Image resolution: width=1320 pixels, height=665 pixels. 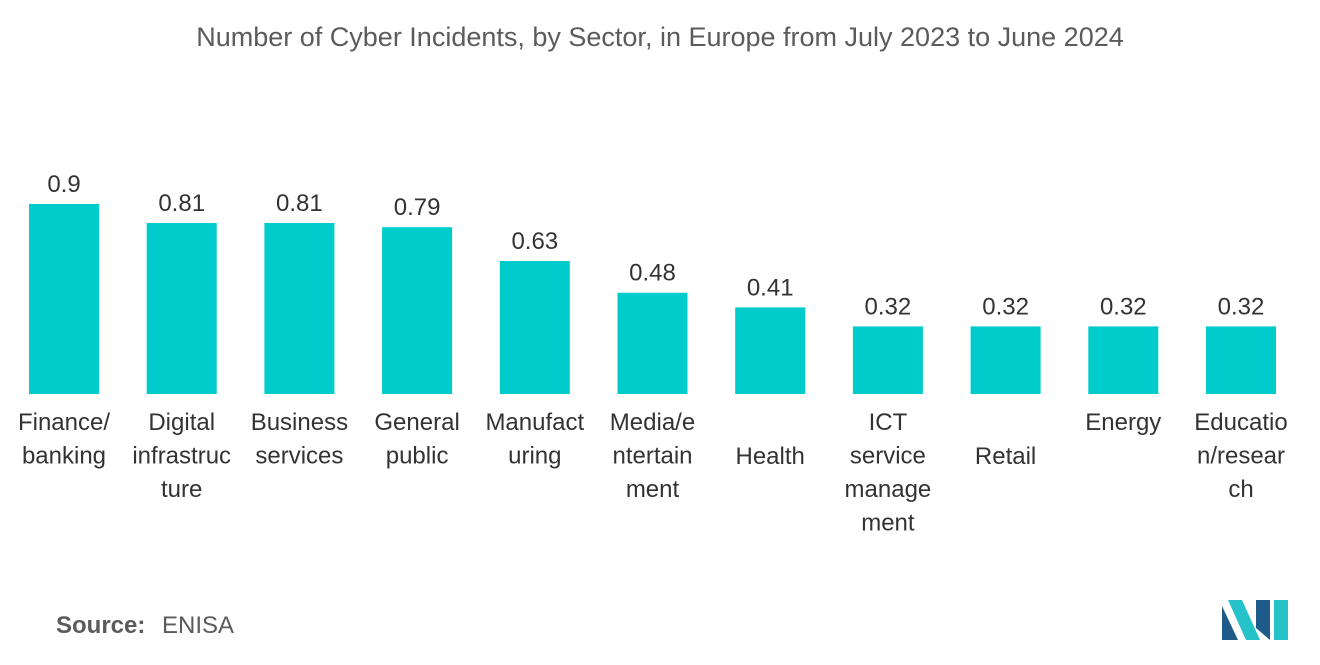 I want to click on category-label-8: Retail, so click(x=1005, y=456).